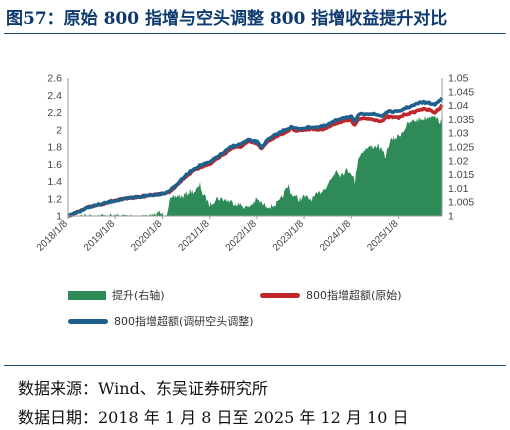 The height and width of the screenshot is (430, 510). What do you see at coordinates (87, 295) in the screenshot?
I see `legend-swatch-area` at bounding box center [87, 295].